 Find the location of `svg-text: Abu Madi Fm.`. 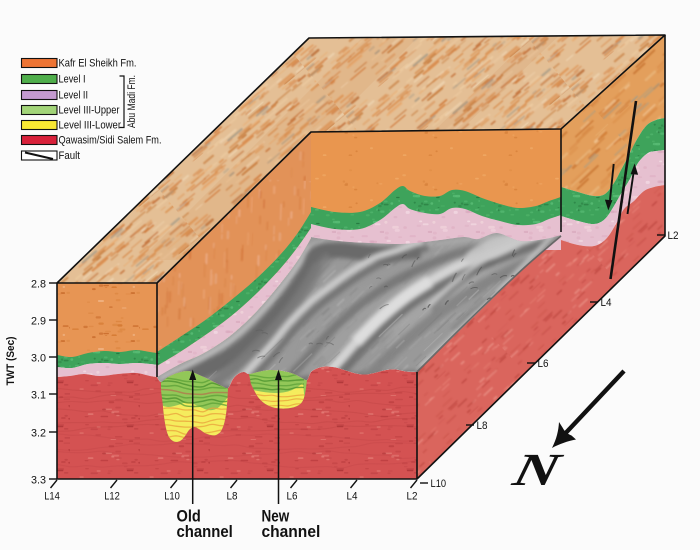

svg-text: Abu Madi Fm. is located at coordinates (132, 101).